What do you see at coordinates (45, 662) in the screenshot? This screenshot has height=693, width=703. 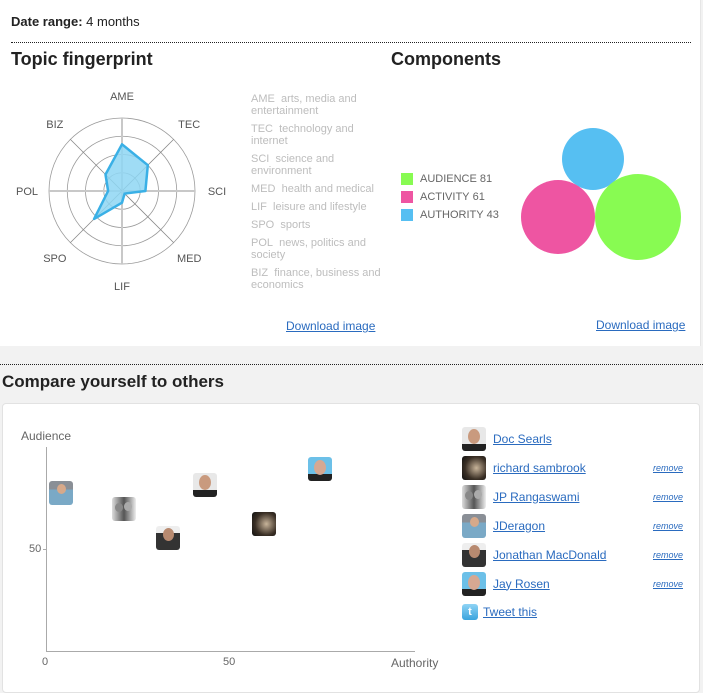 I see `x-tick-0: 0` at bounding box center [45, 662].